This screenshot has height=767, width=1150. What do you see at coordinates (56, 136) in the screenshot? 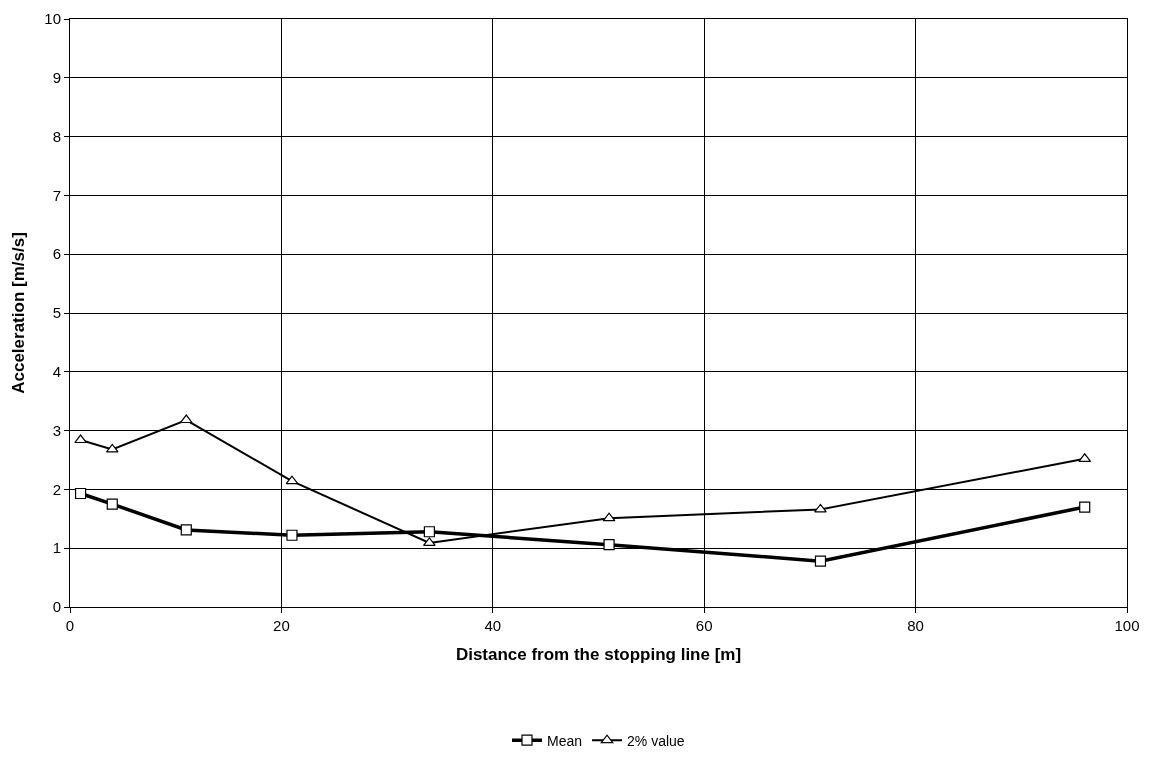
I see `y-tick-label: 8` at bounding box center [56, 136].